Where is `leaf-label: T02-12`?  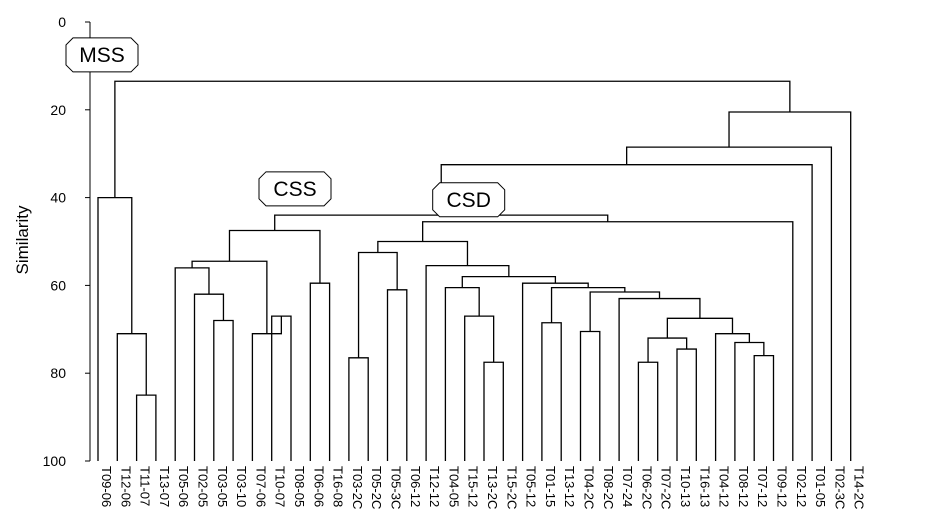
leaf-label: T02-12 is located at coordinates (801, 486).